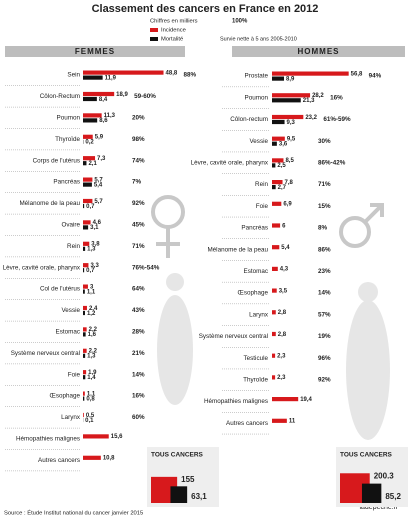 The height and width of the screenshot is (520, 411). What do you see at coordinates (92, 164) in the screenshot?
I see `value-label: 2,1` at bounding box center [92, 164].